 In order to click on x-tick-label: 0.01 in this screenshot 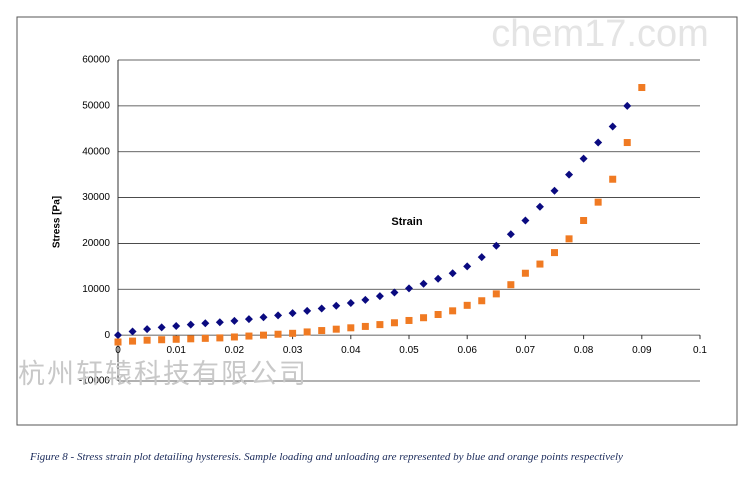, I will do `click(176, 350)`.